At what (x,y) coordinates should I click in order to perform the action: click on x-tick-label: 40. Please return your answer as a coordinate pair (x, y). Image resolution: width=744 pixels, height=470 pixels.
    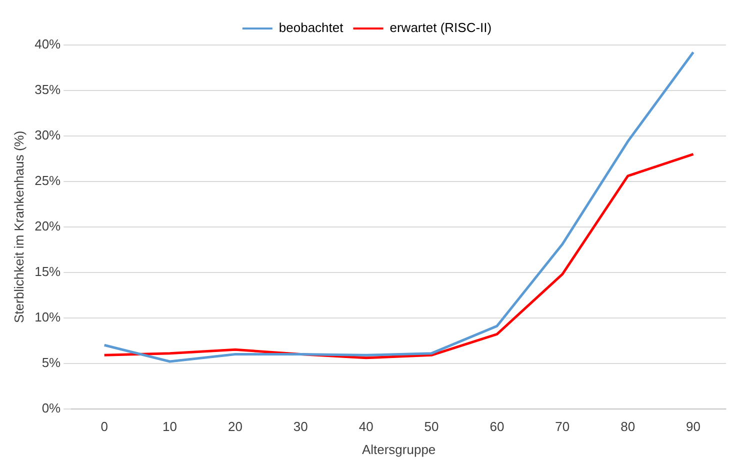
    Looking at the image, I should click on (366, 426).